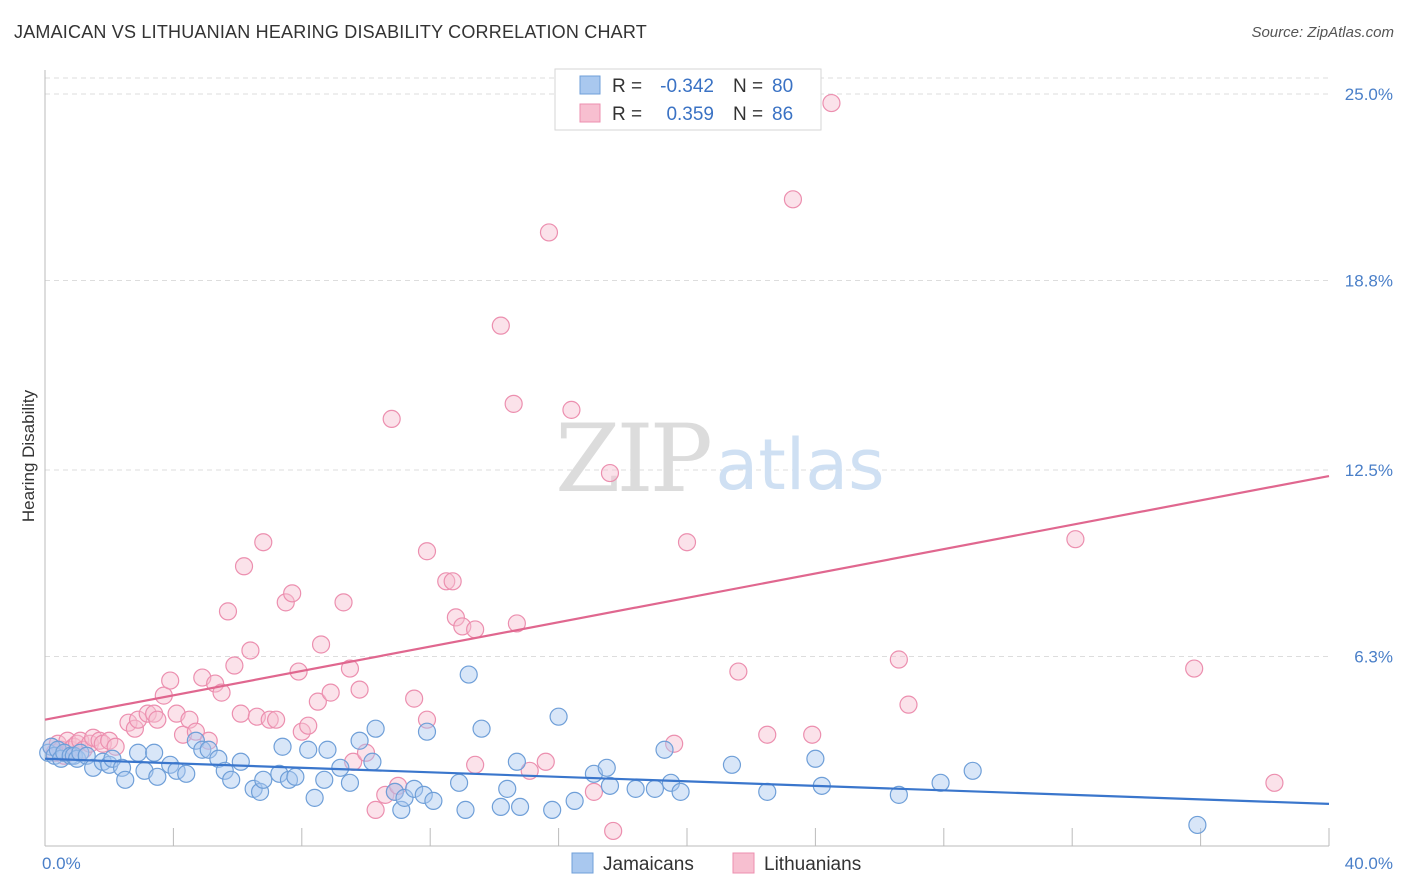 The image size is (1406, 892). What do you see at coordinates (590, 85) in the screenshot?
I see `legend-swatch-jamaicans` at bounding box center [590, 85].